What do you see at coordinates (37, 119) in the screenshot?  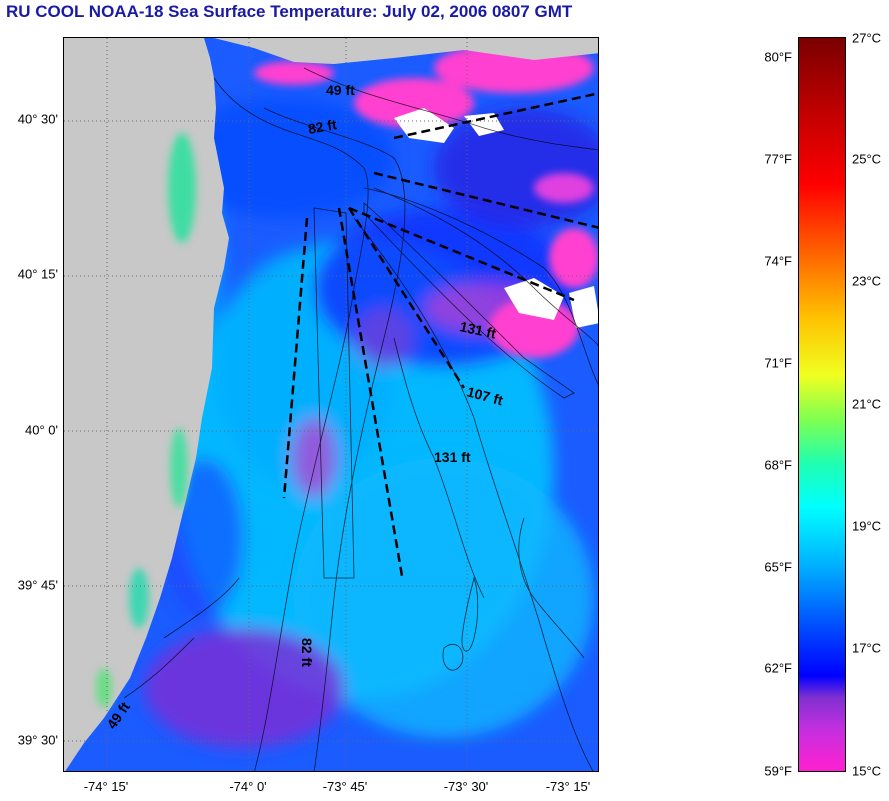 I see `latitude-label: 40° 30'` at bounding box center [37, 119].